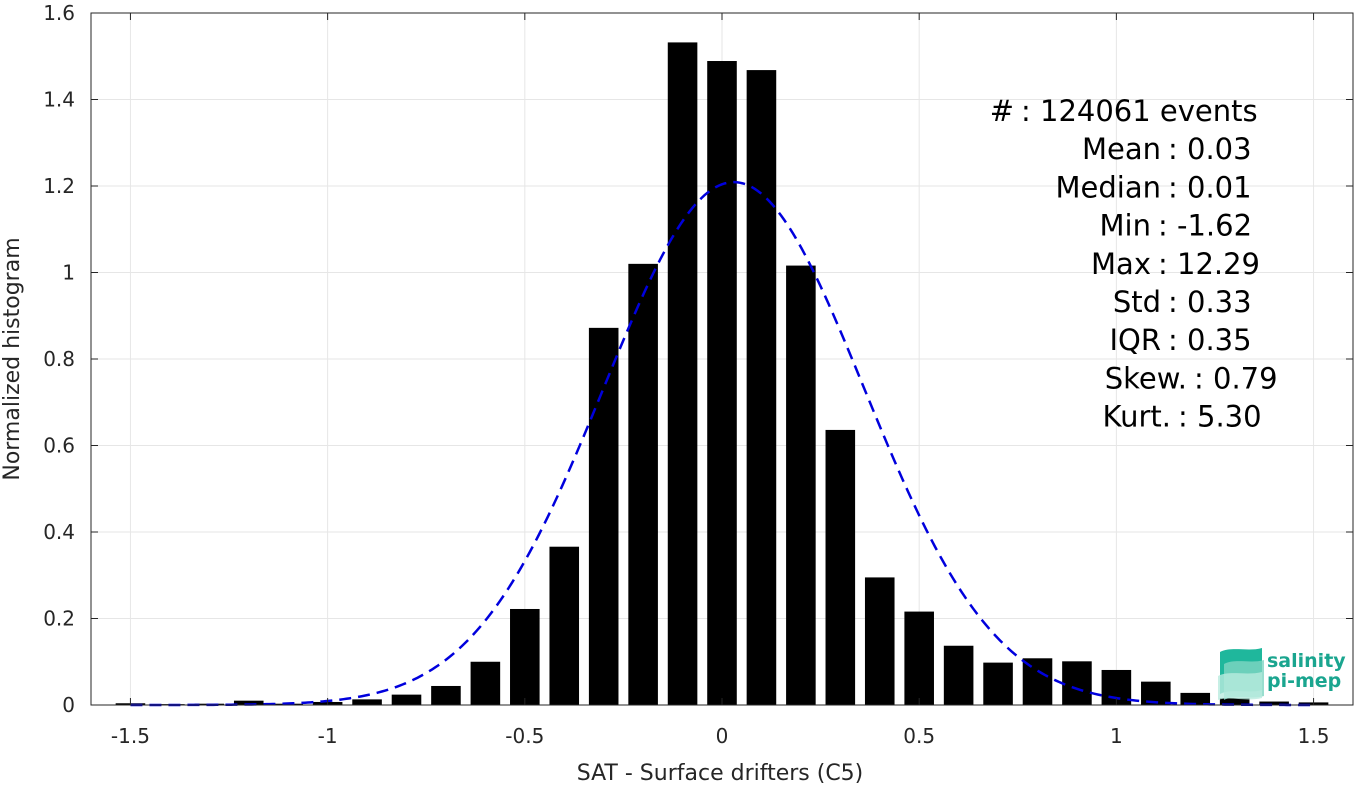 The image size is (1367, 785). I want to click on stat-line: Std: 0.33, so click(1182, 302).